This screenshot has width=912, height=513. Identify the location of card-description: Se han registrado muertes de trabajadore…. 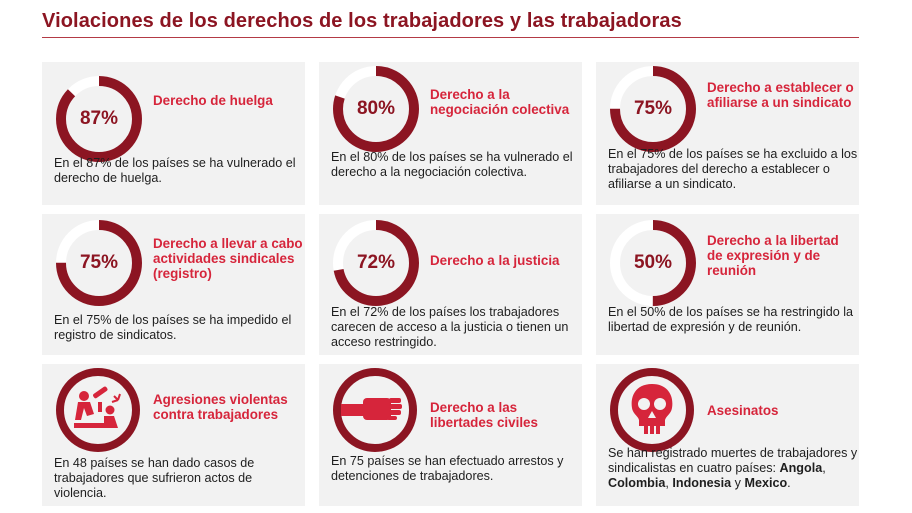
(733, 469).